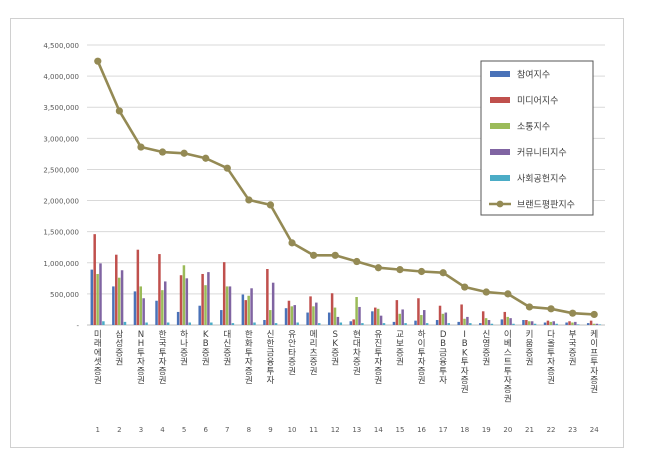 The height and width of the screenshot is (471, 660). Describe the element at coordinates (61, 202) in the screenshot. I see `y-tick-label: 2,000,000` at that location.